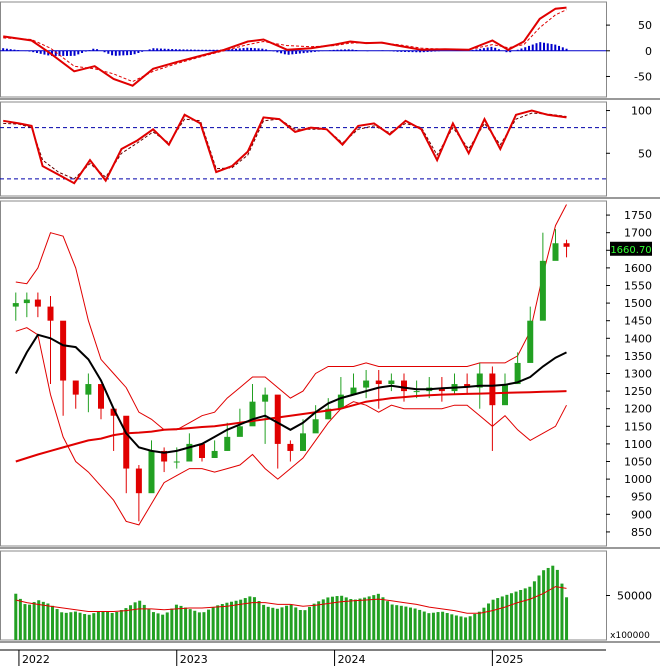 The width and height of the screenshot is (660, 672). I want to click on price-ytick-label: 1500, so click(638, 303).